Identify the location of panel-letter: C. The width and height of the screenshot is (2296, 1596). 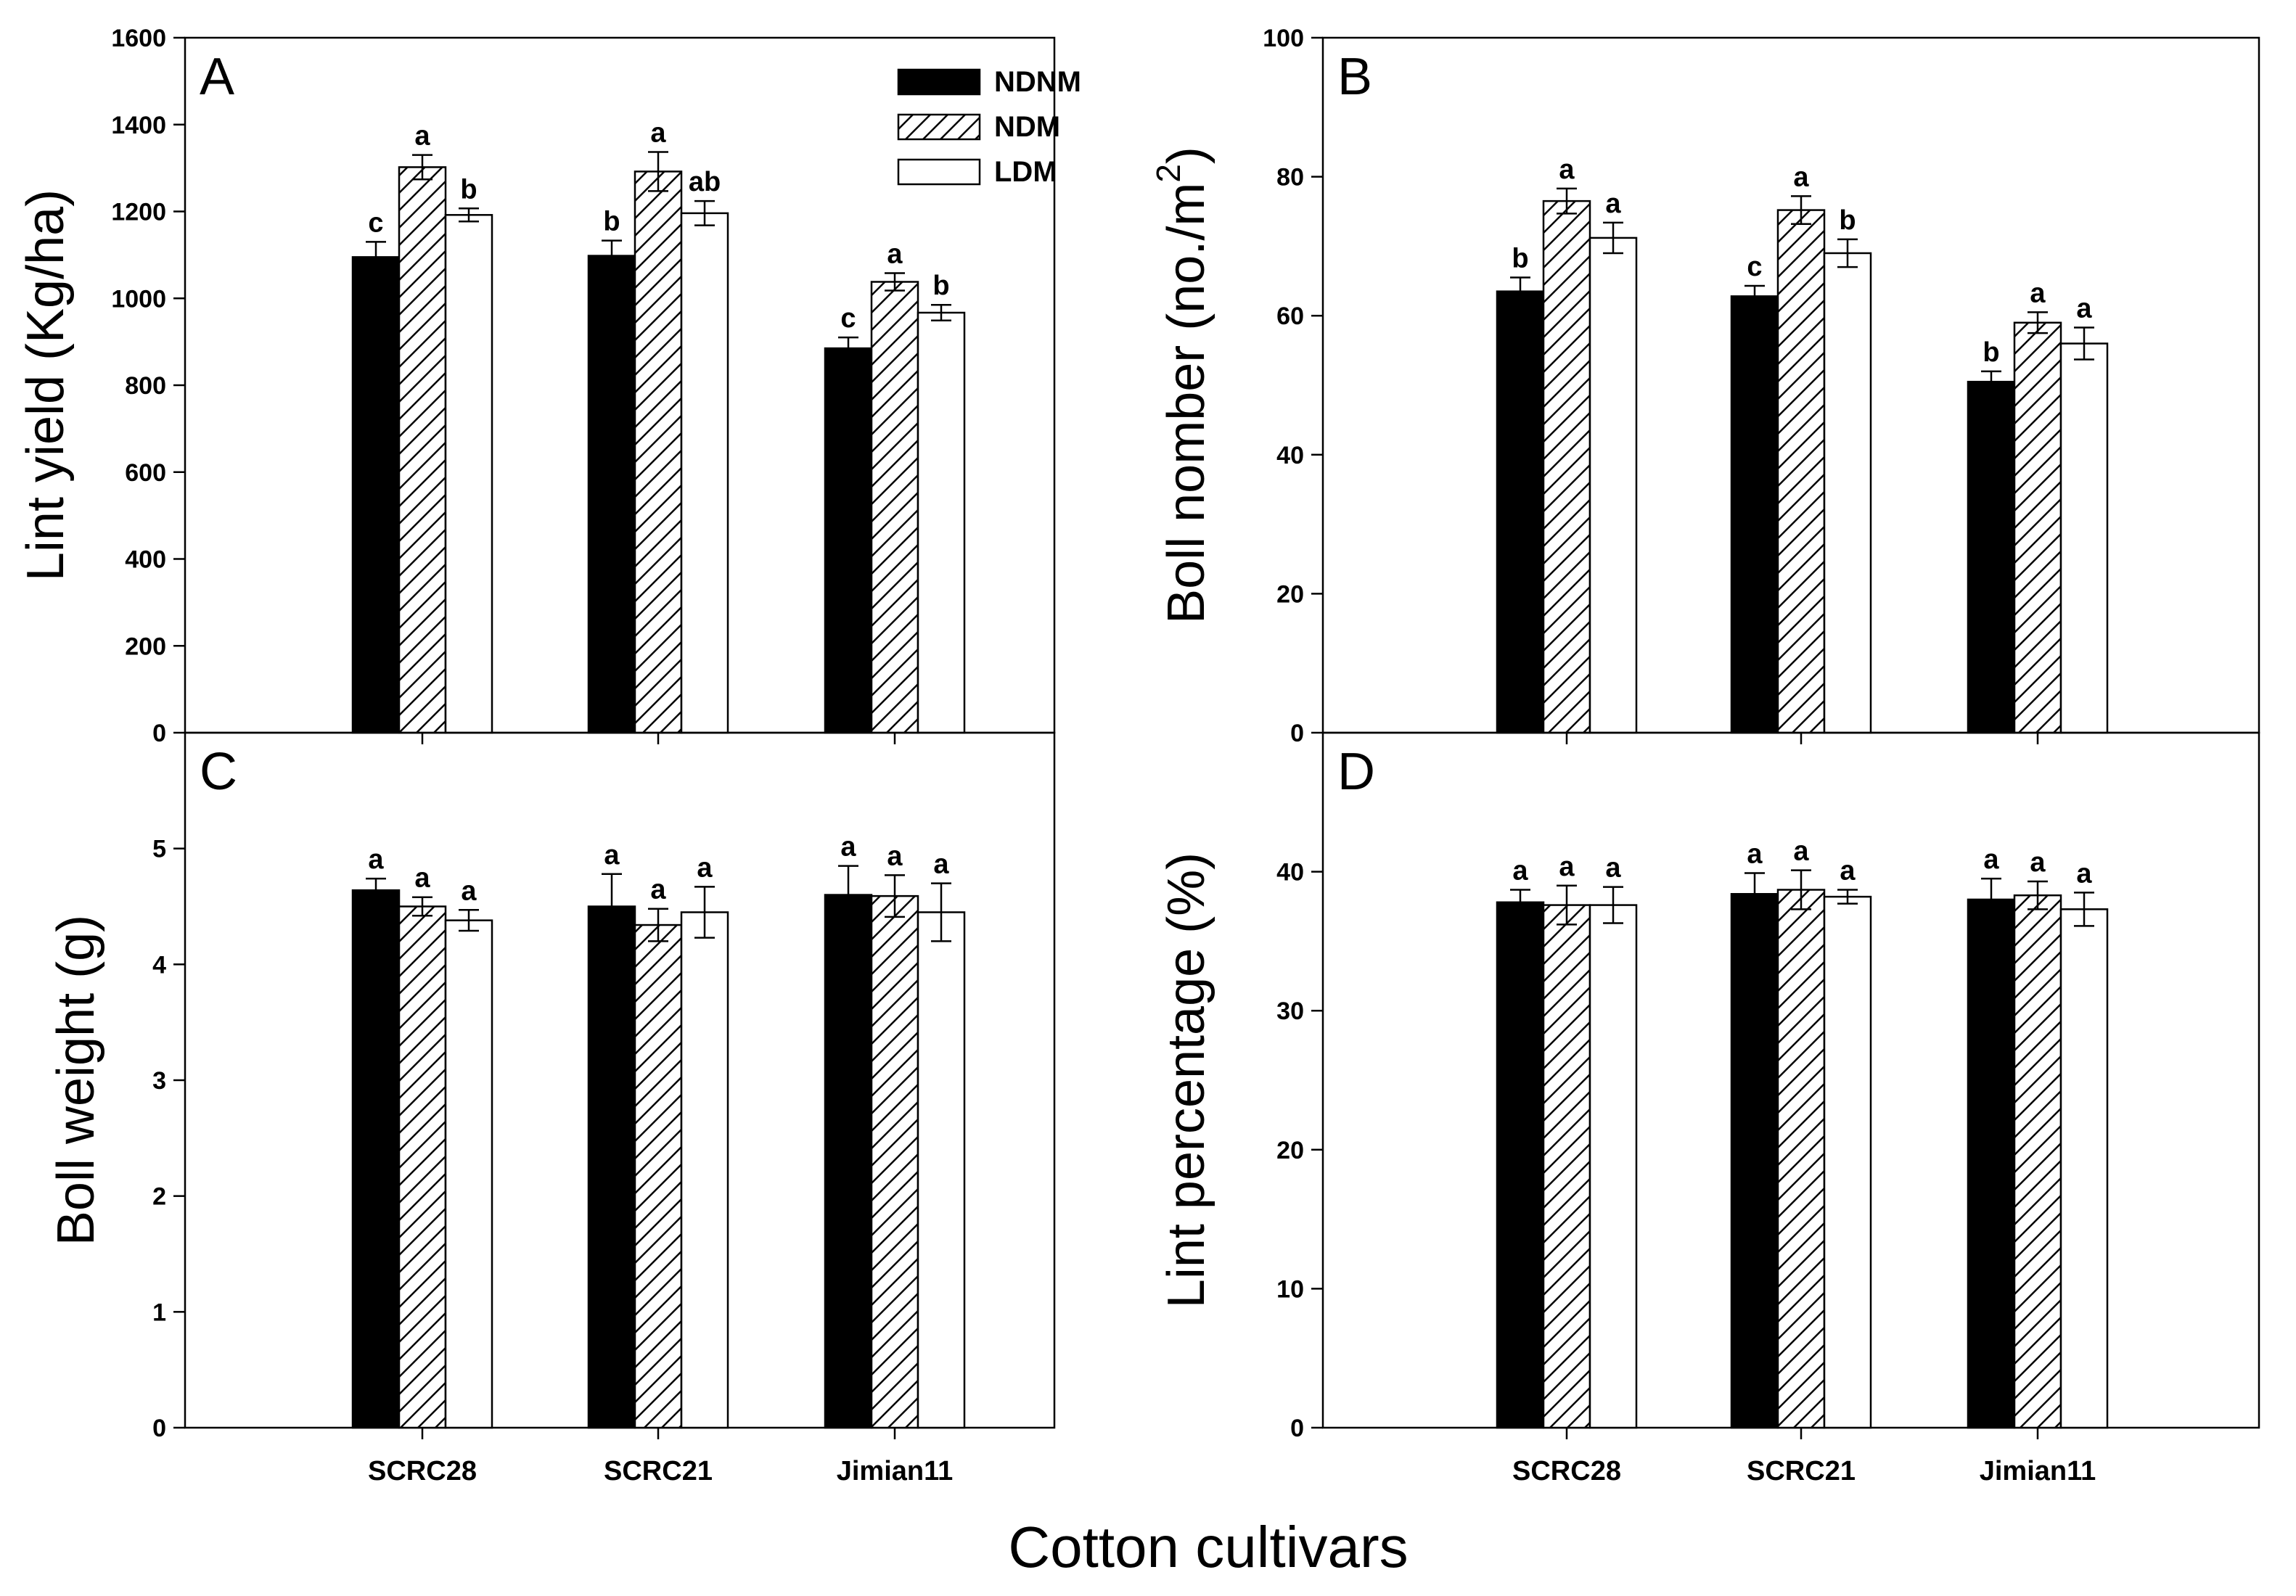
(218, 772).